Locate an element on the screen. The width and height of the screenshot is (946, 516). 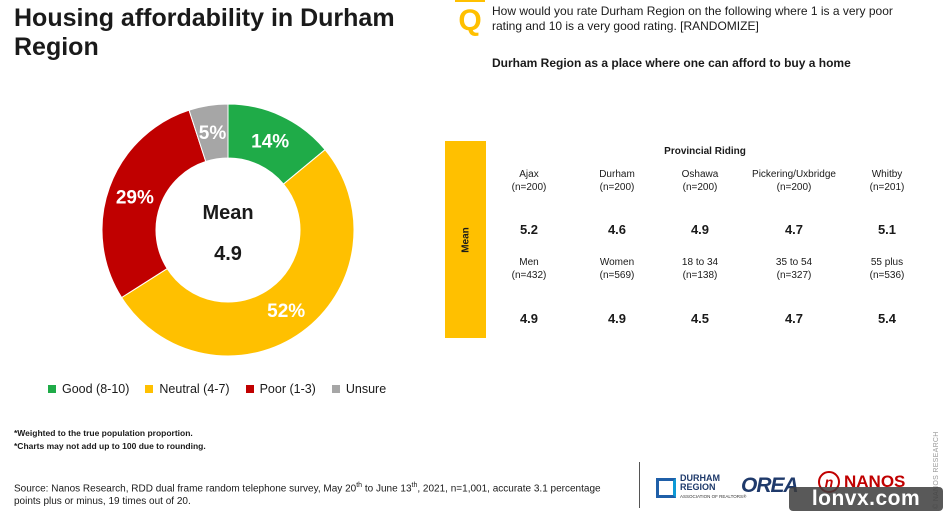
legend-label: Neutral (4-7) is located at coordinates (194, 389).